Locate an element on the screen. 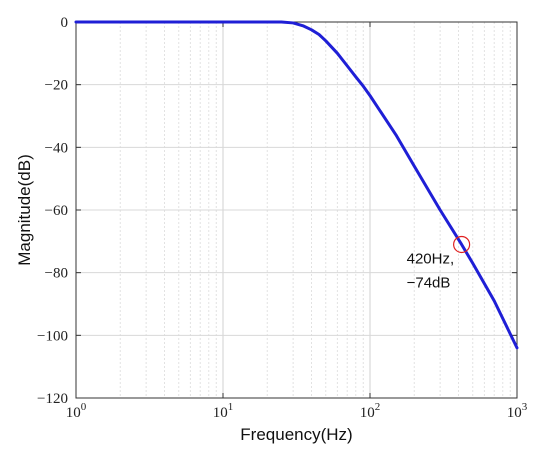 The width and height of the screenshot is (550, 457). x-tick-label: 10² is located at coordinates (370, 411).